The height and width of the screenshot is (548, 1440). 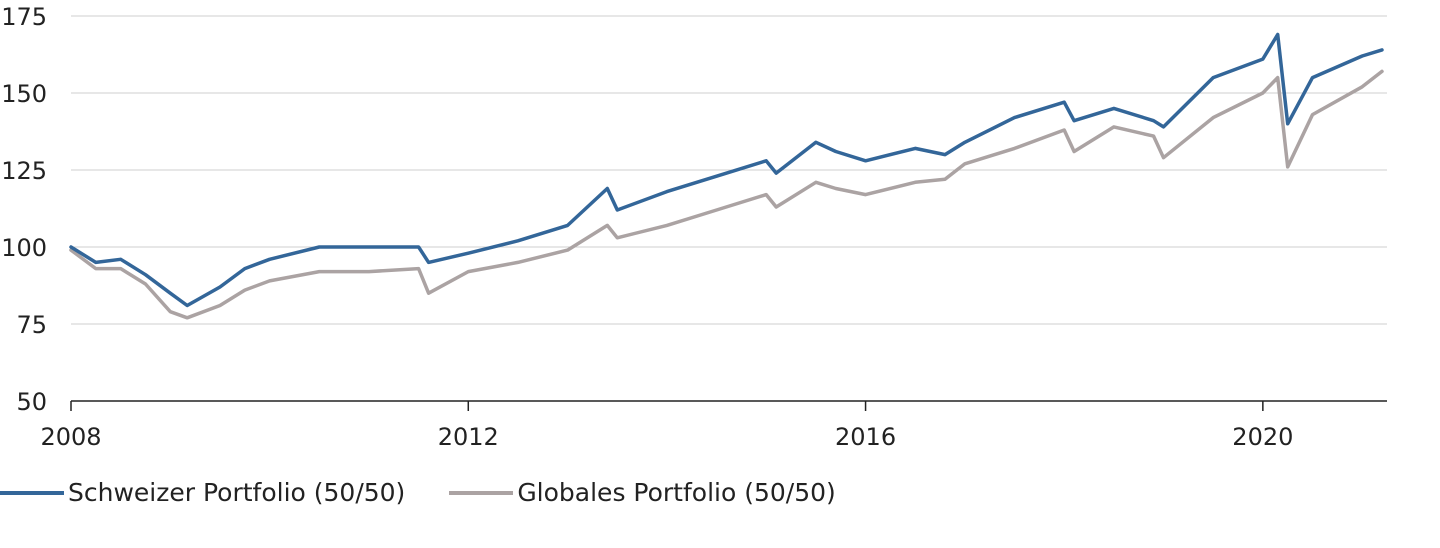 I want to click on y-axis-tick-labels: 50 75 100 125 150 175, so click(x=24, y=209).